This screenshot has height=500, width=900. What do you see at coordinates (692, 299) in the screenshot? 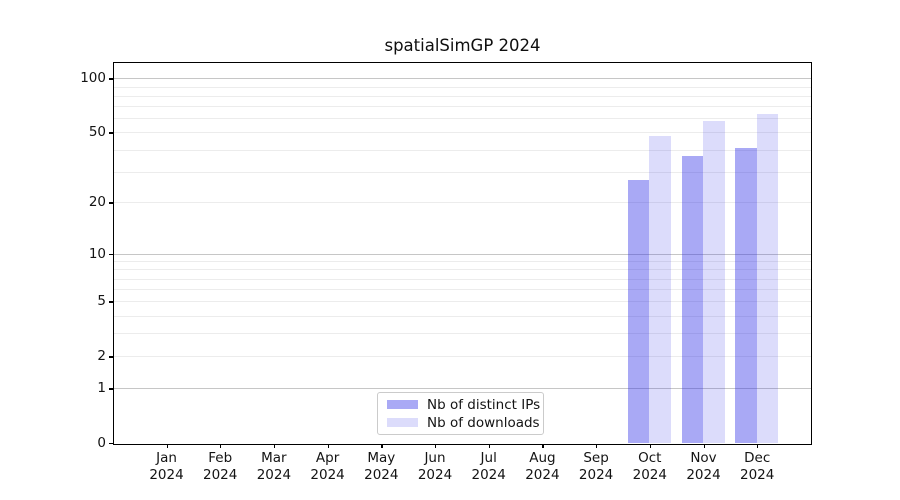
I see `bar-ips-nov` at bounding box center [692, 299].